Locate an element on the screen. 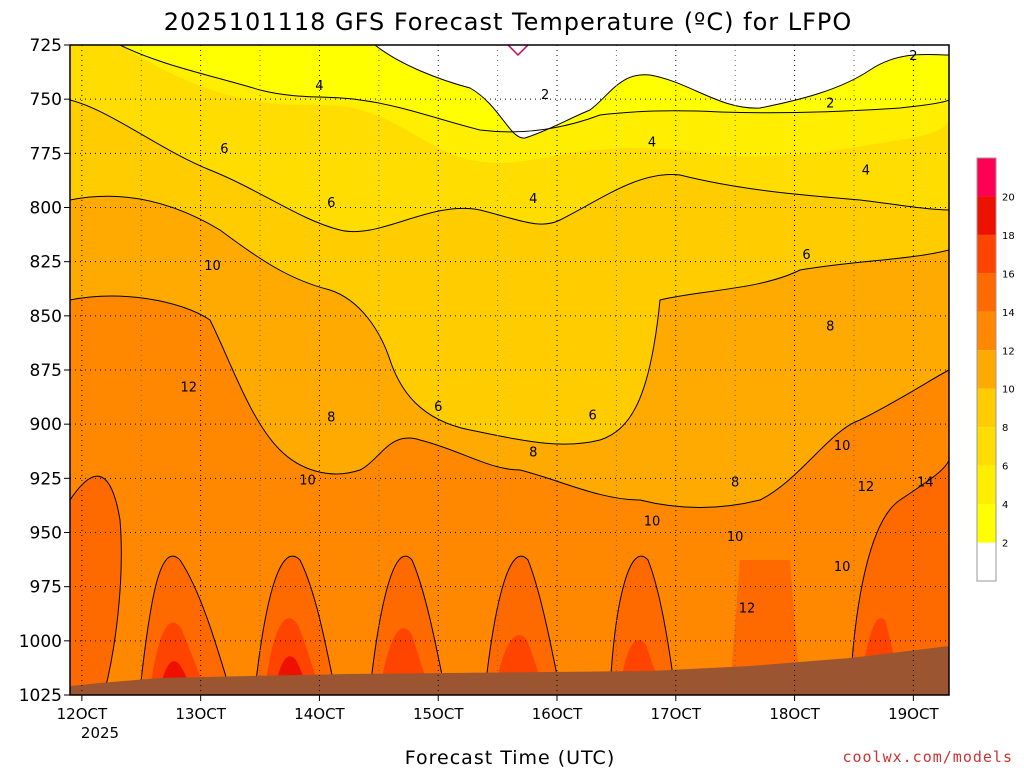  y-tick-label: 850 is located at coordinates (46, 317).